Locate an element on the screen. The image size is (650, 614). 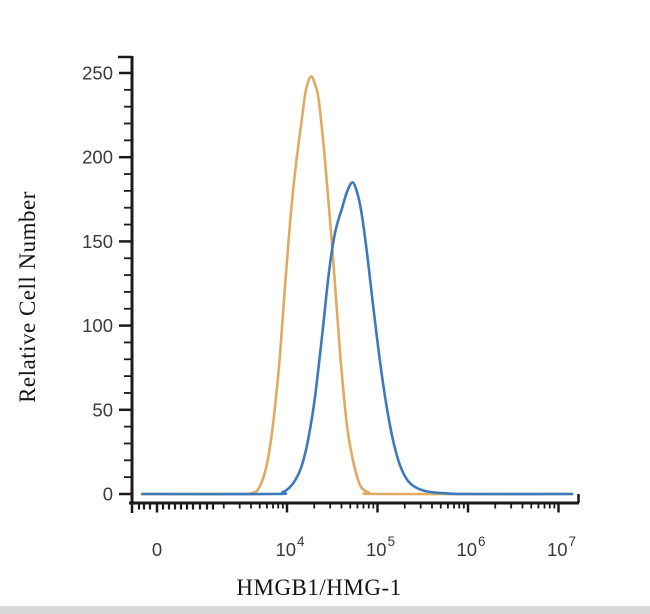
x-axis is located at coordinates (354, 503).